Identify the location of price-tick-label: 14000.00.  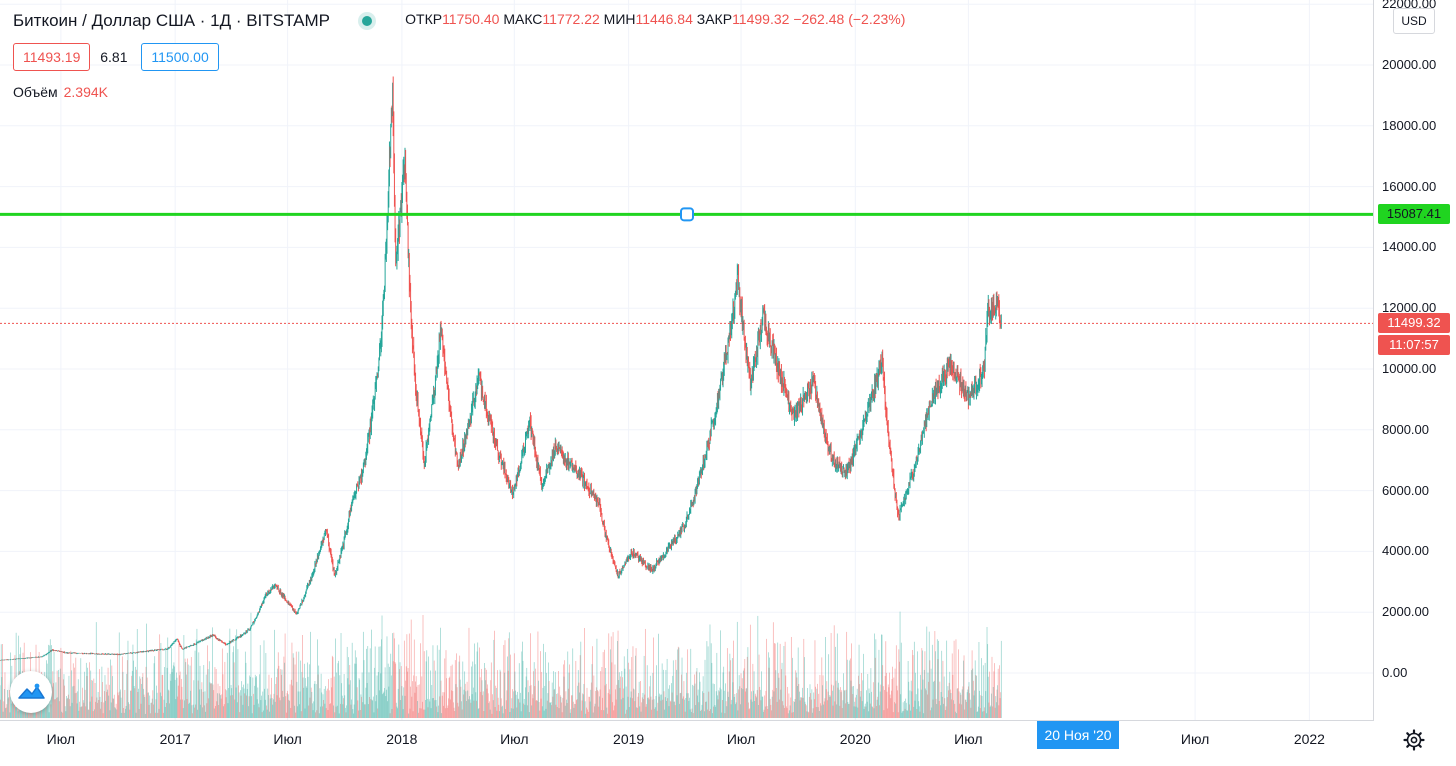
(1409, 247).